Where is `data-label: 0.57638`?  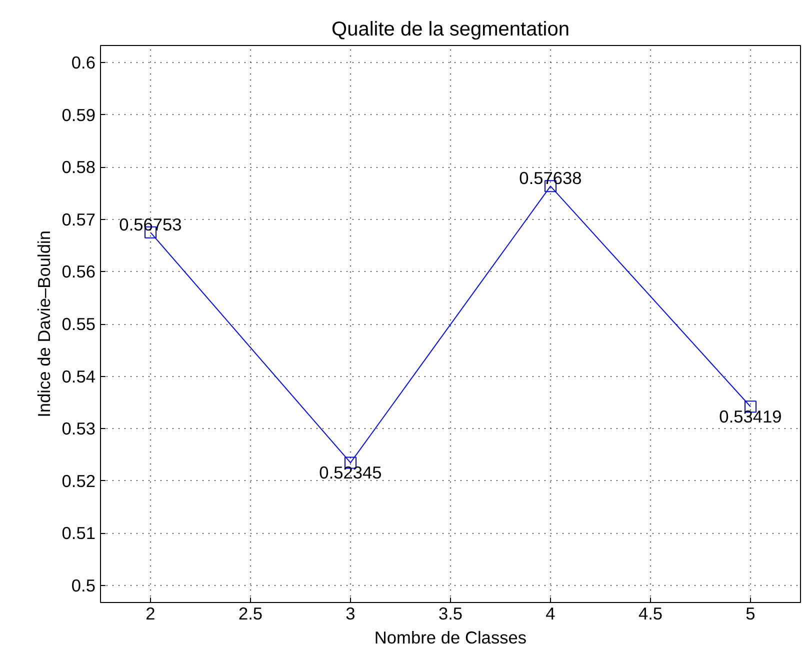 data-label: 0.57638 is located at coordinates (550, 178).